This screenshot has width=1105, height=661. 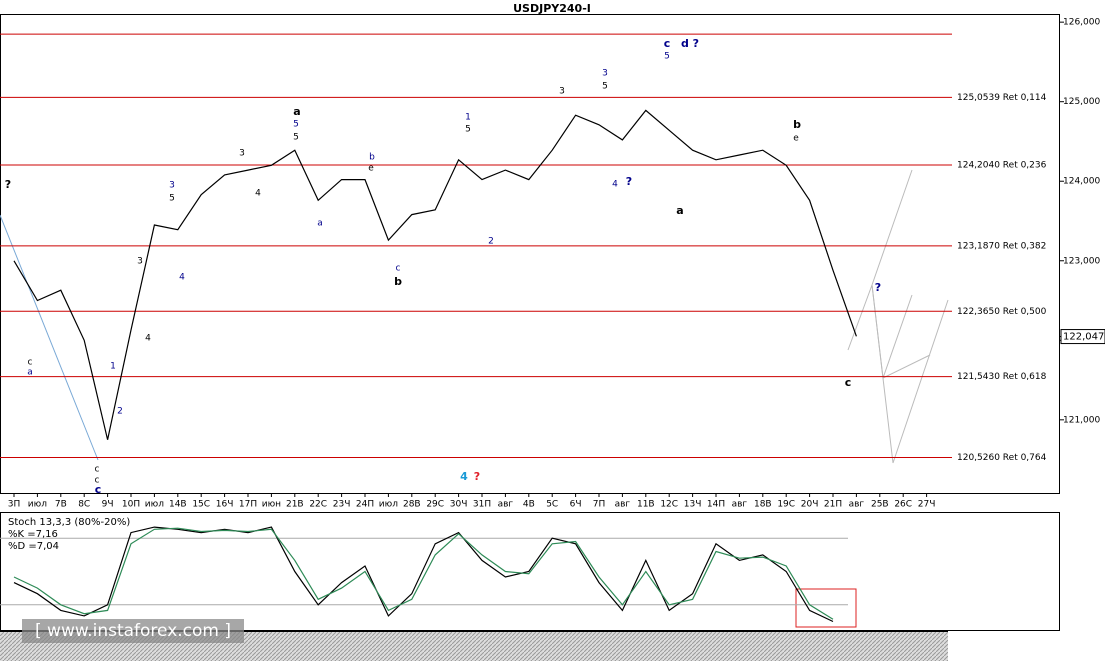 What do you see at coordinates (318, 505) in the screenshot?
I see `x-tick-label: 22С` at bounding box center [318, 505].